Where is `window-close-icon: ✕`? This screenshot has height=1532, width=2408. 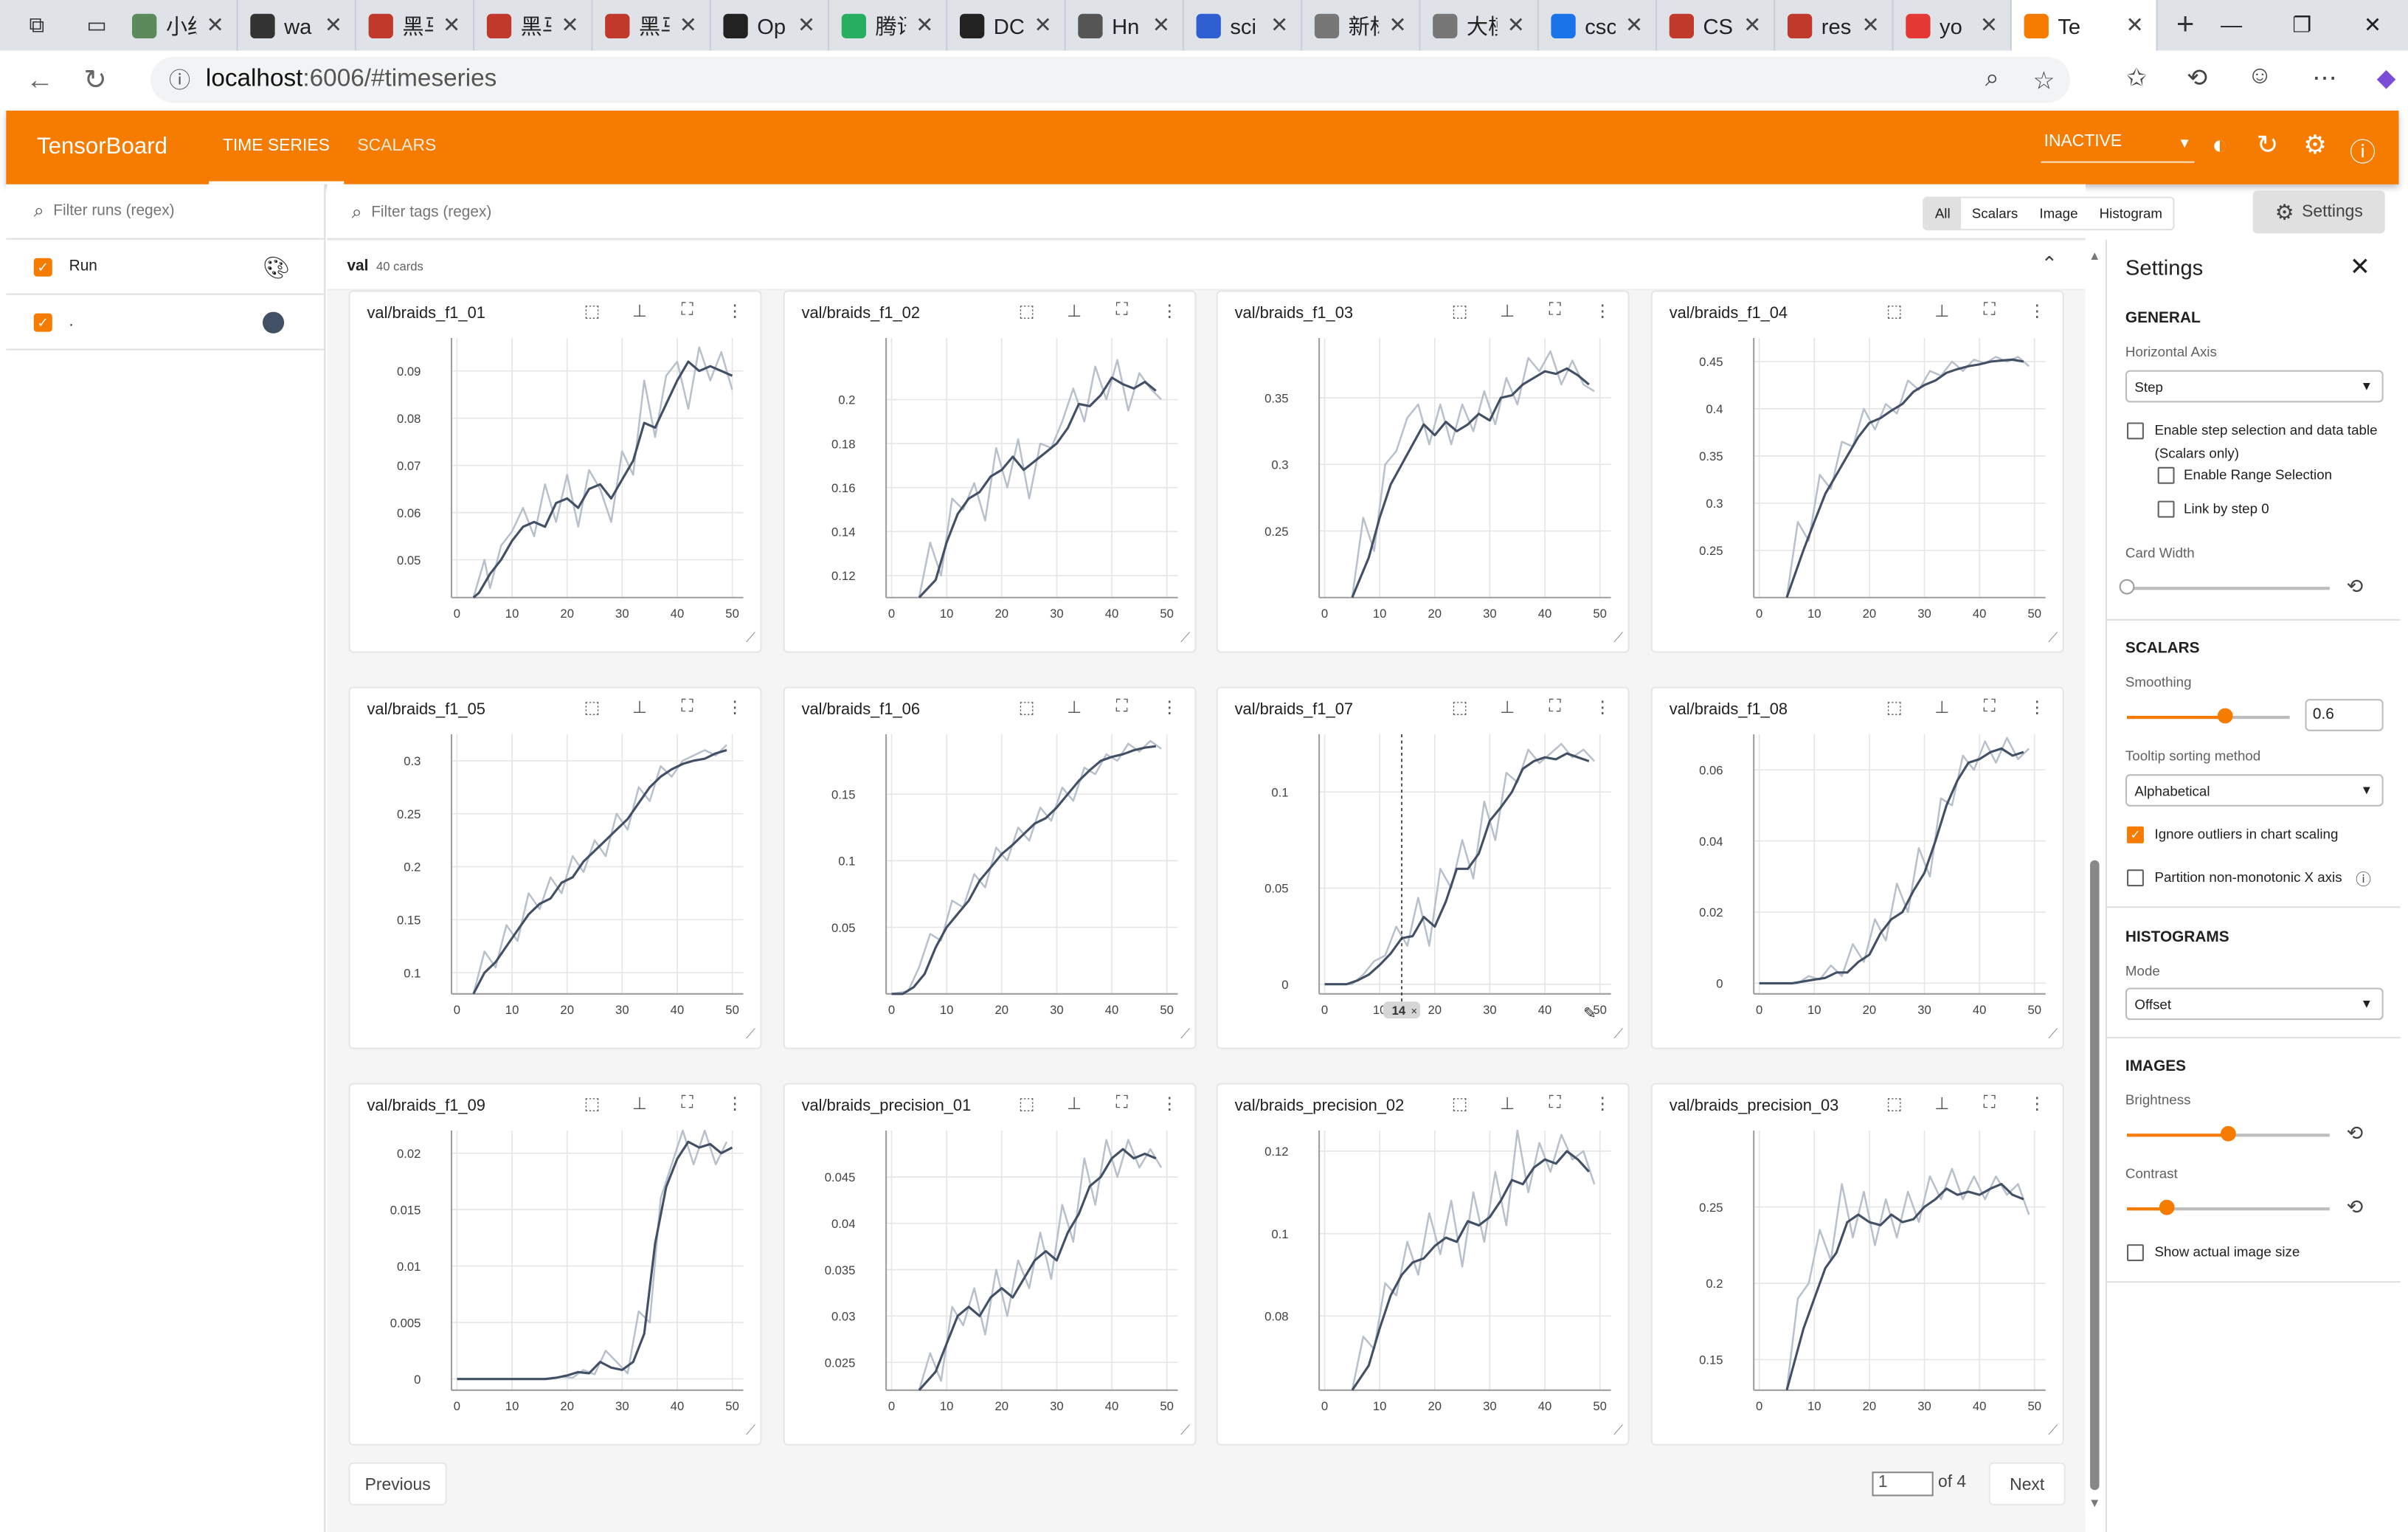 window-close-icon: ✕ is located at coordinates (2372, 24).